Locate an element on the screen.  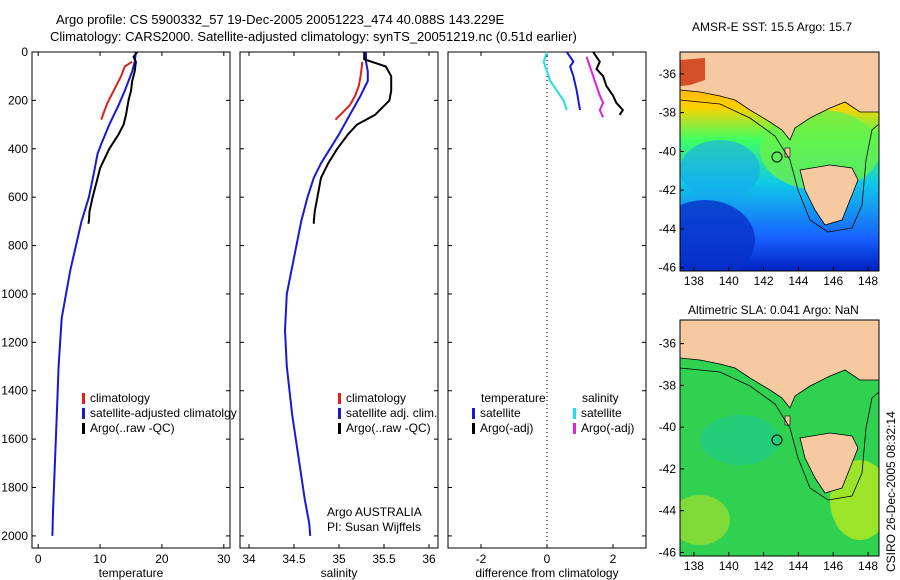
y-tick-label: 0 is located at coordinates (24, 52).